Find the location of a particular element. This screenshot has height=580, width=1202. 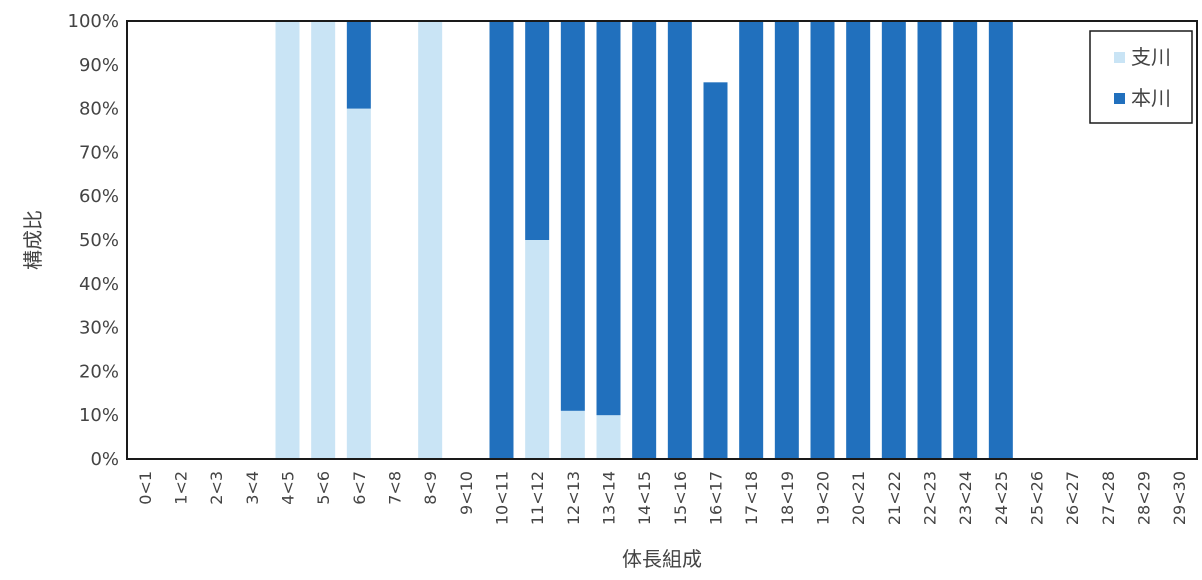

y-tick-label: 0% is located at coordinates (104, 459).